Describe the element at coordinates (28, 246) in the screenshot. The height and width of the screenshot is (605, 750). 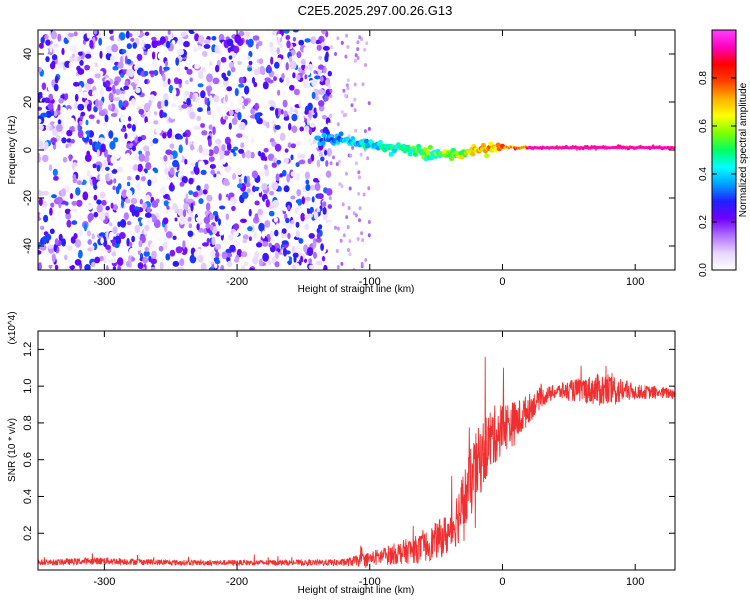
I see `y-tick-label: -40` at that location.